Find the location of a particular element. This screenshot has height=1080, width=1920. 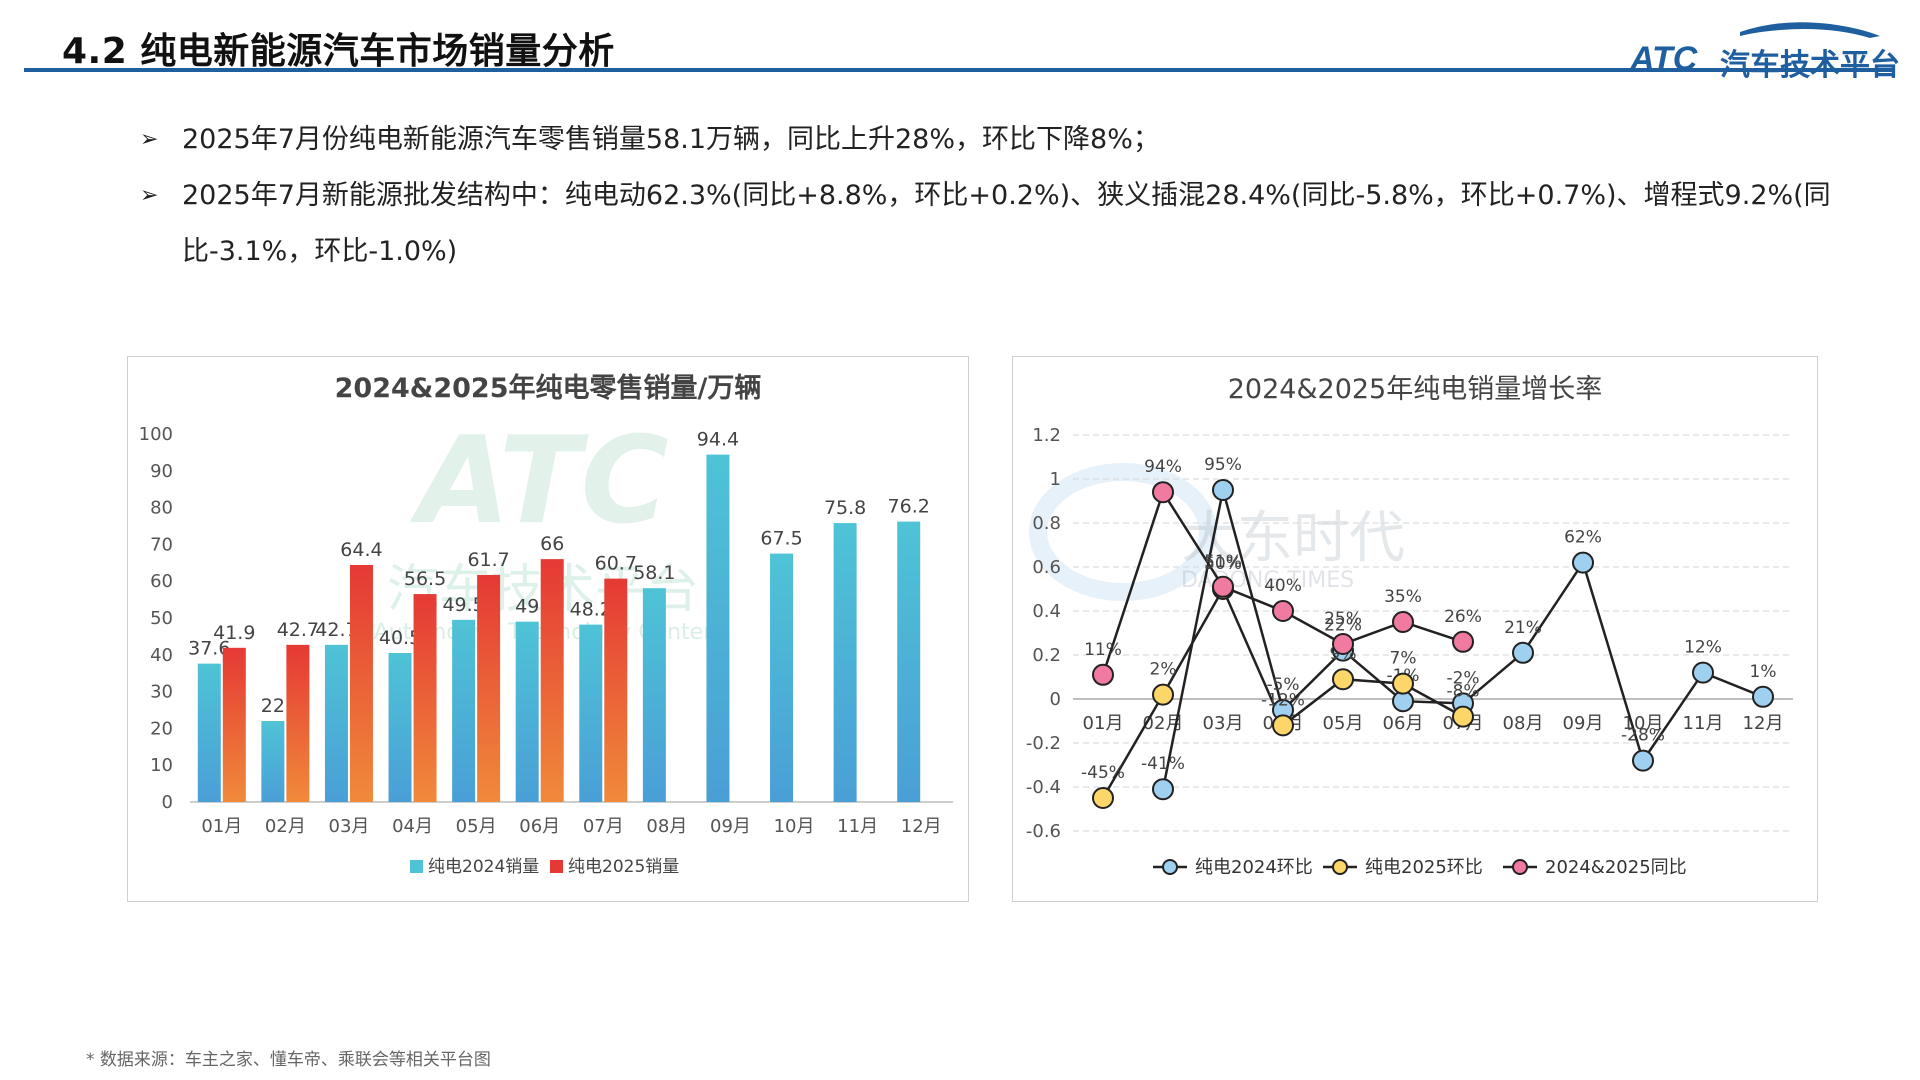

series-yoy-label: 40% is located at coordinates (1283, 586).